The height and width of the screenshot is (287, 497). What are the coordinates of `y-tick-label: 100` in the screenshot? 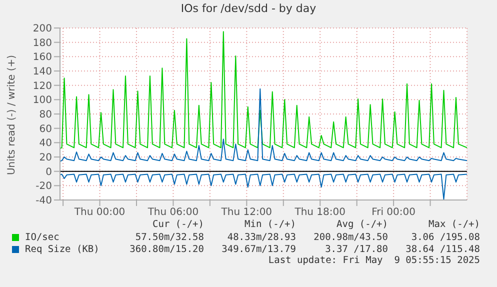 It's located at (42, 100).